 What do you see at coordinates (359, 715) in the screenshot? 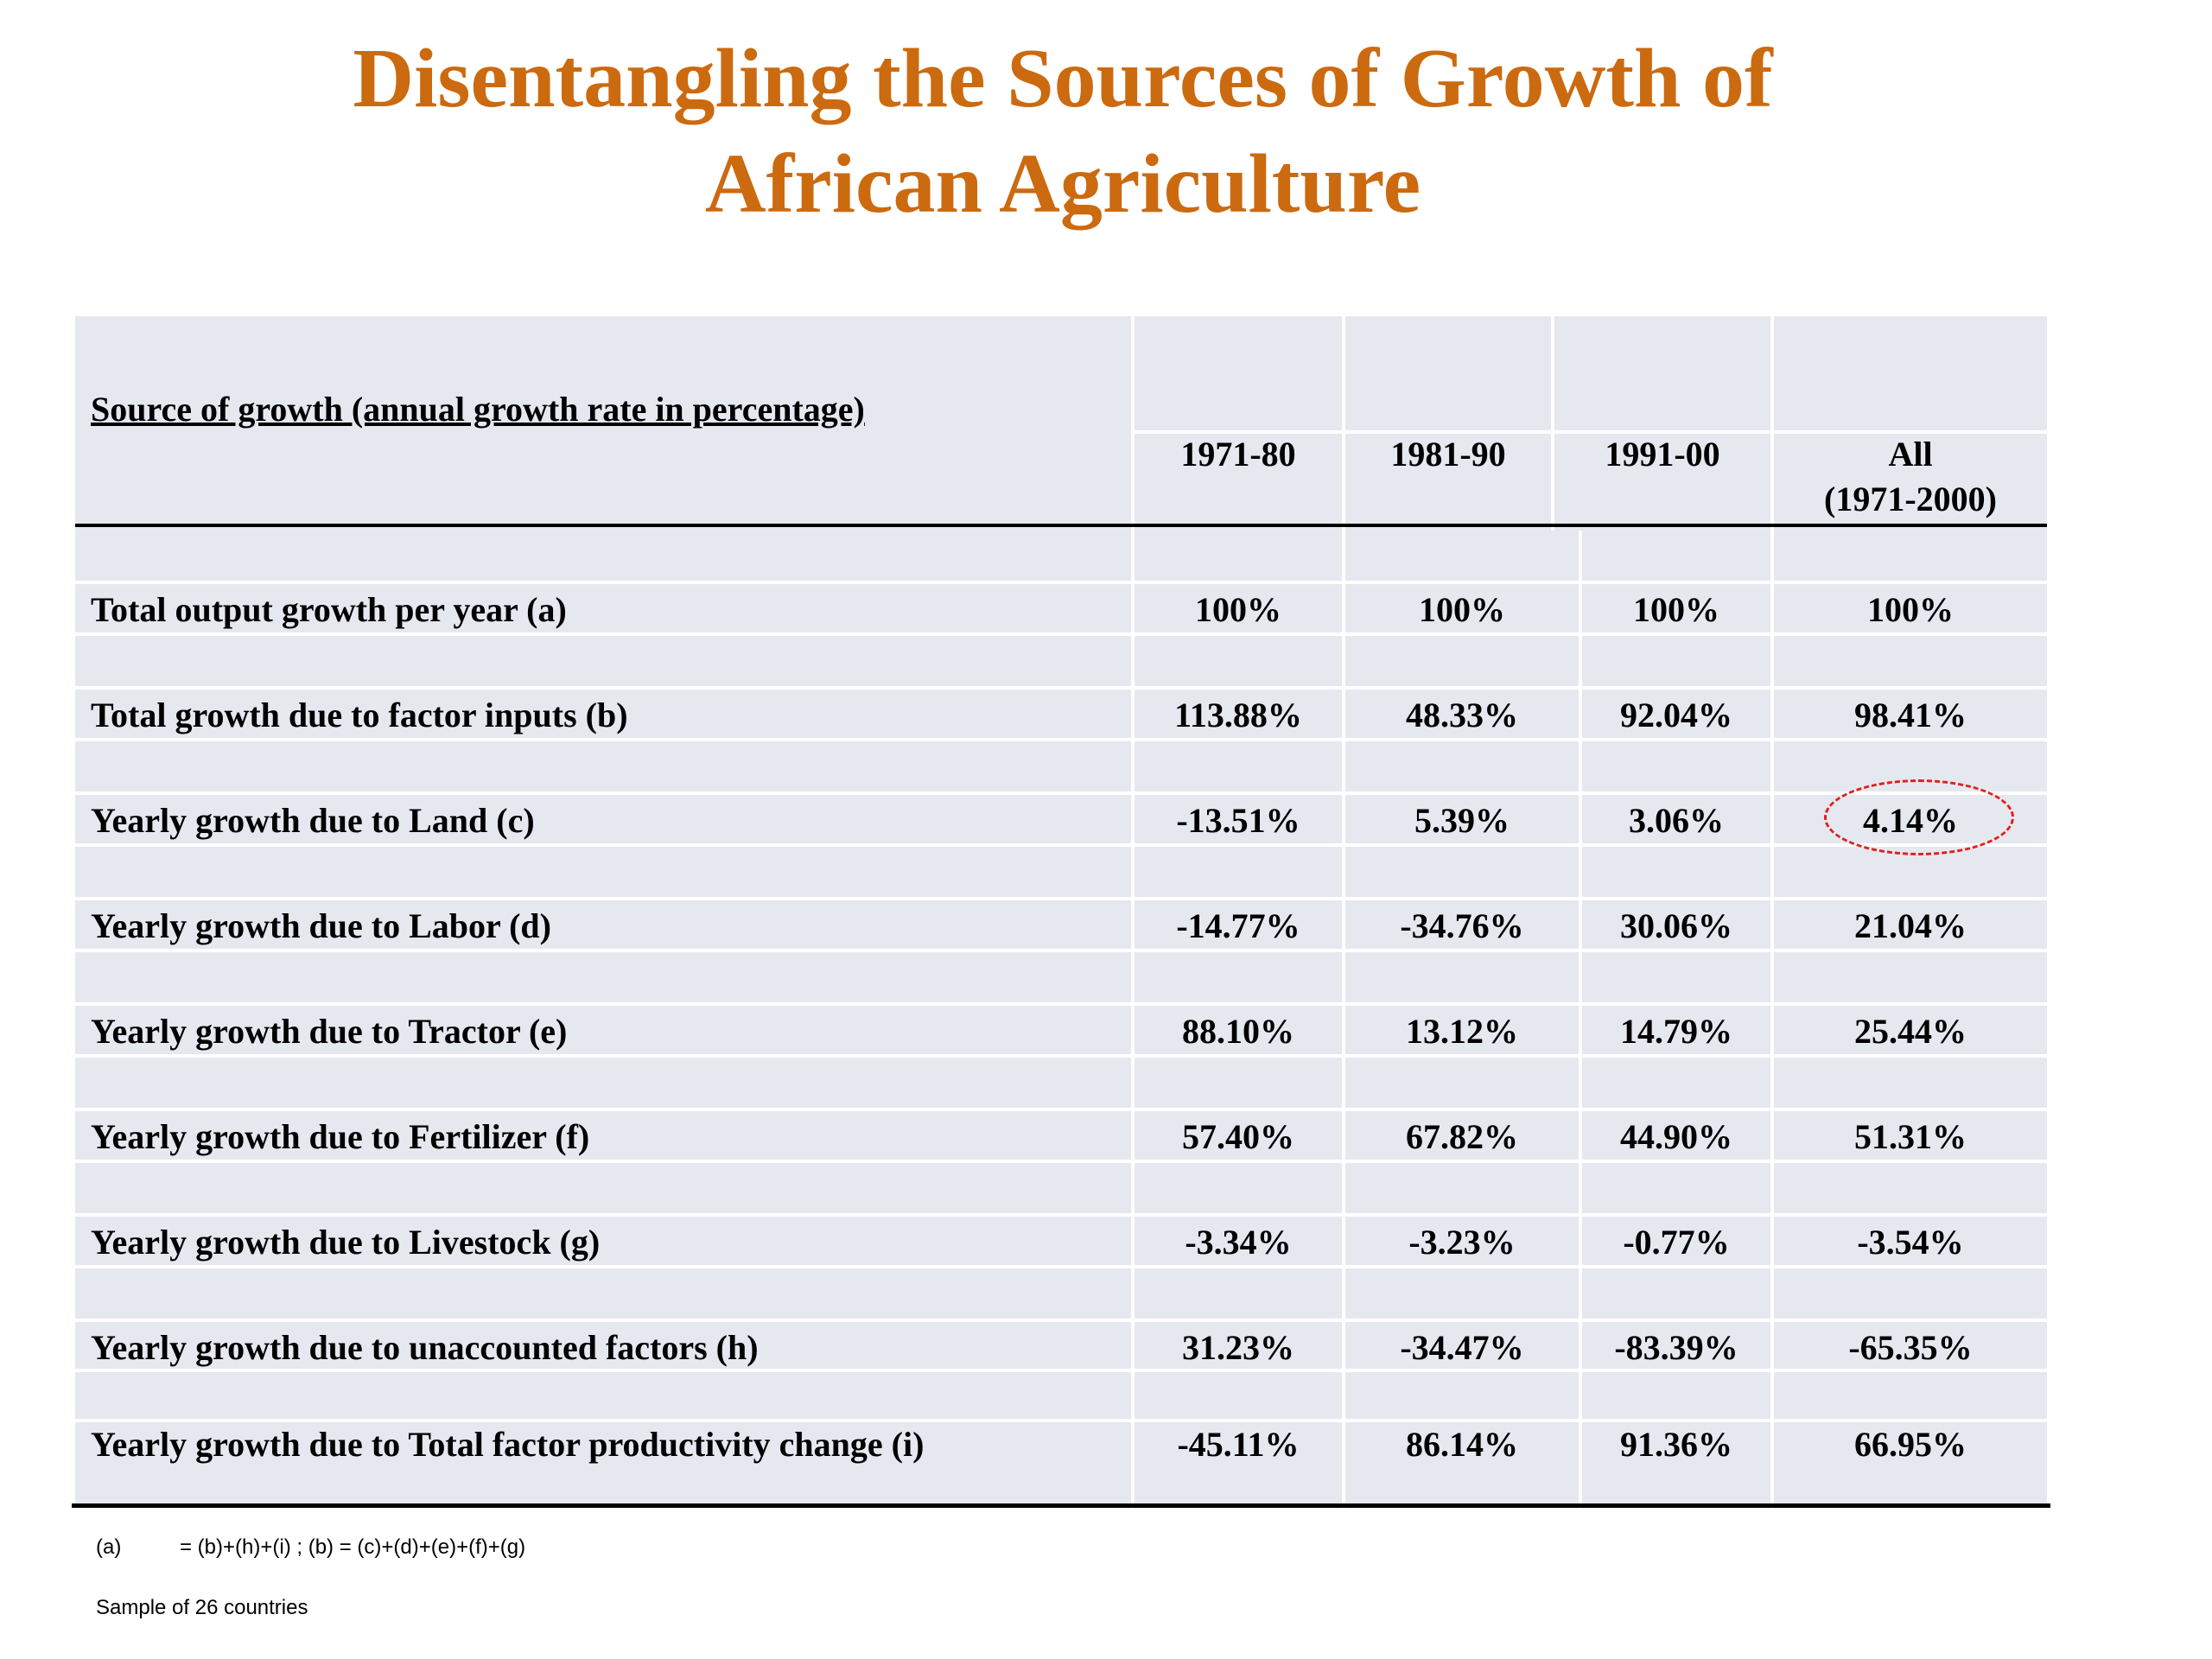
I see `row-label-factor-inputs: Total growth due to factor inputs (b)` at bounding box center [359, 715].